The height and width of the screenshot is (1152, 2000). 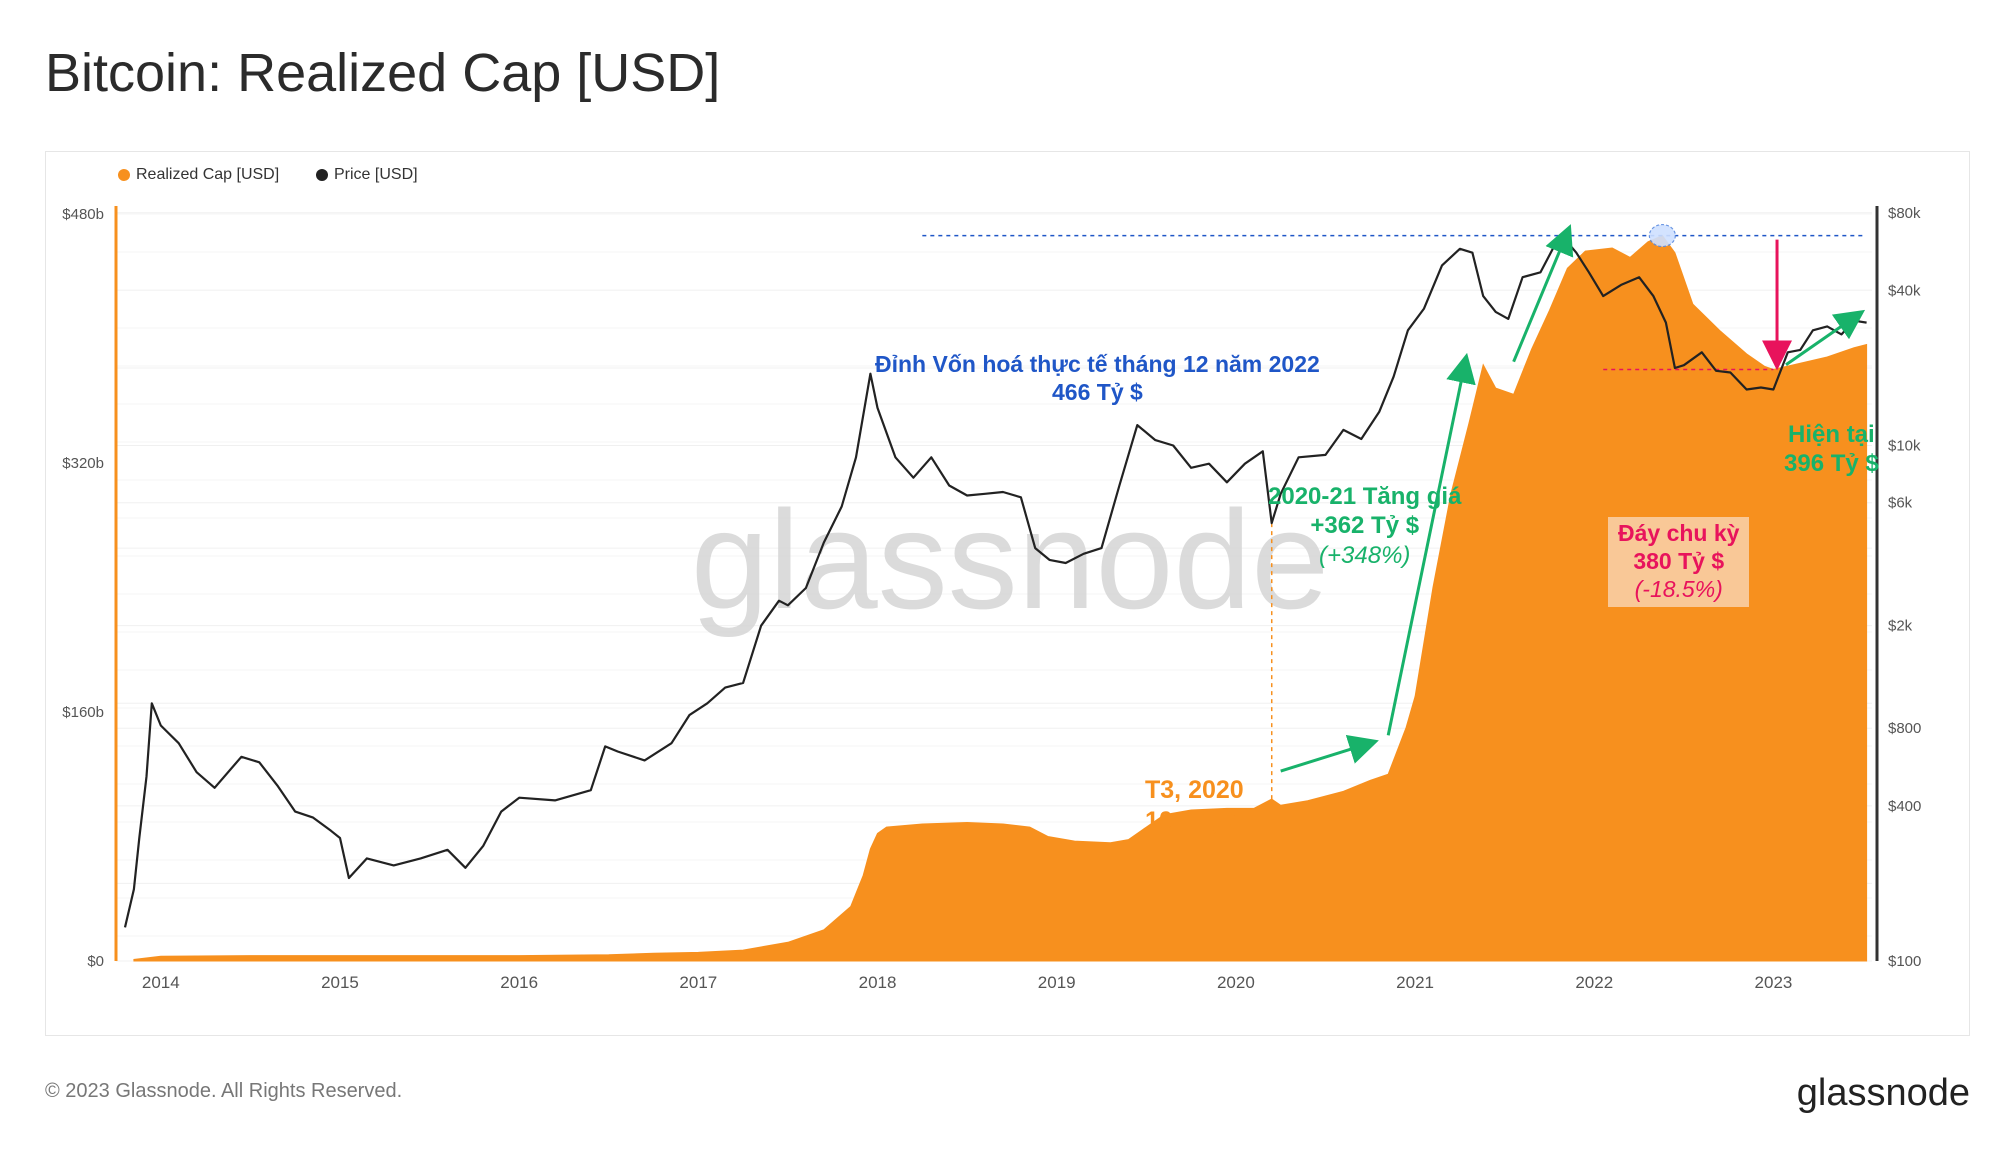 I want to click on y-right-tick-label: $40k, so click(x=1904, y=290).